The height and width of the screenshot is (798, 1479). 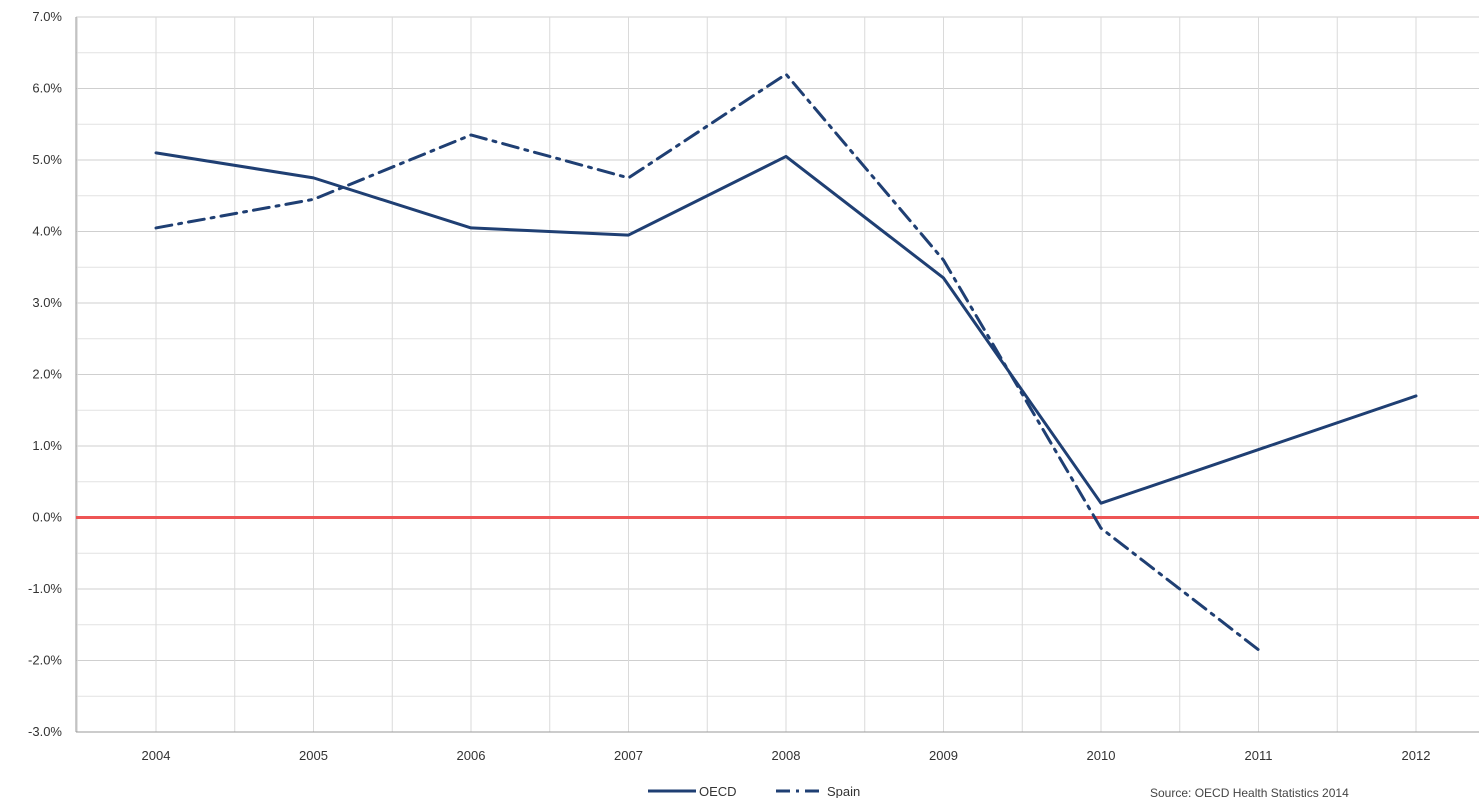 I want to click on y-tick-label: -3.0%, so click(x=45, y=731).